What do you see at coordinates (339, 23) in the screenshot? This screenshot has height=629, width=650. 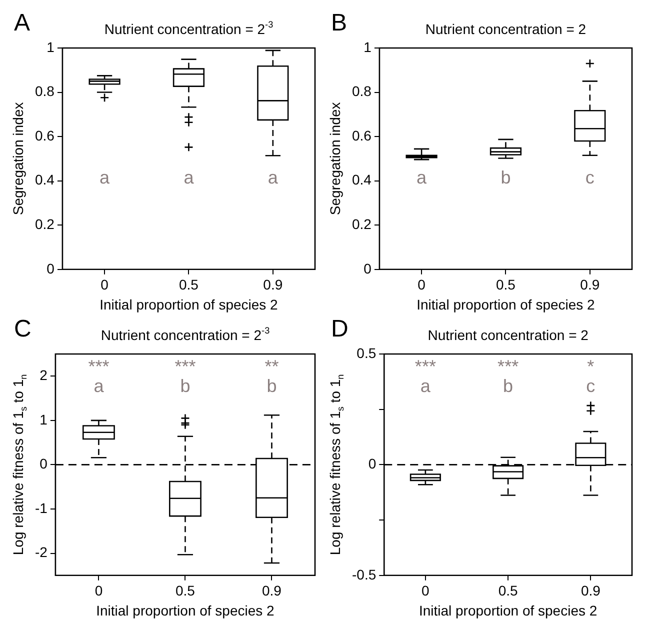 I see `text: B` at bounding box center [339, 23].